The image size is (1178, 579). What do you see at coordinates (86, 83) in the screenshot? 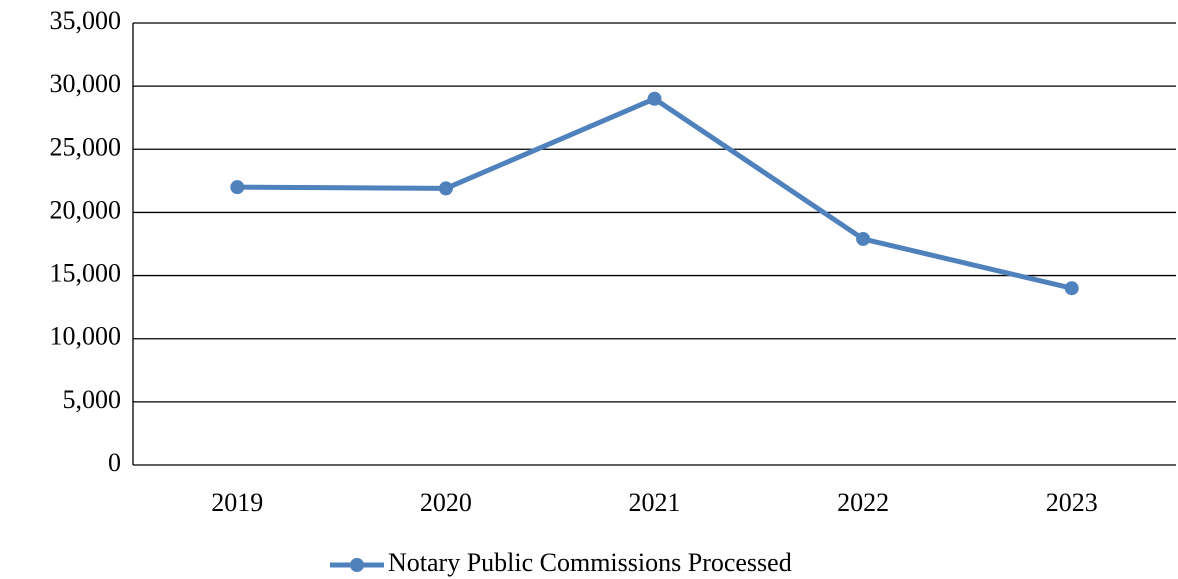
I see `y-tick-label: 30,000` at bounding box center [86, 83].